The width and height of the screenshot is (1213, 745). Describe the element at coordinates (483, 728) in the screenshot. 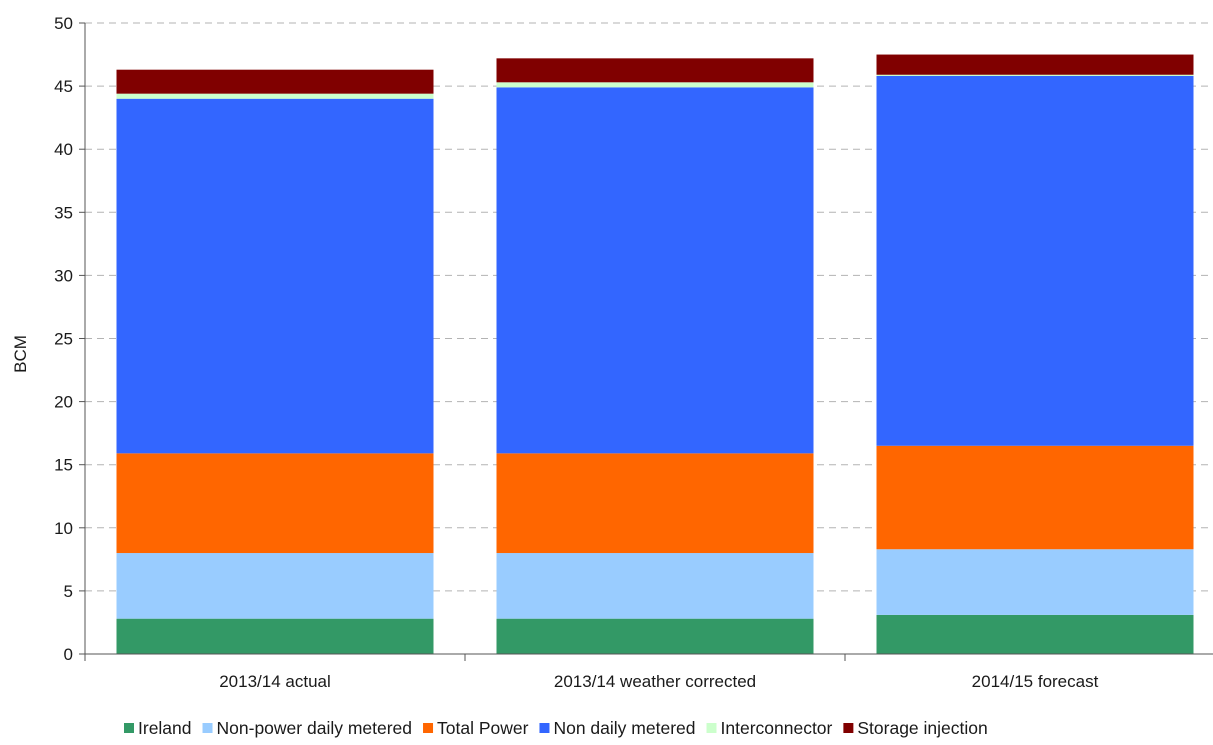

I see `legend-entry: Total Power` at that location.